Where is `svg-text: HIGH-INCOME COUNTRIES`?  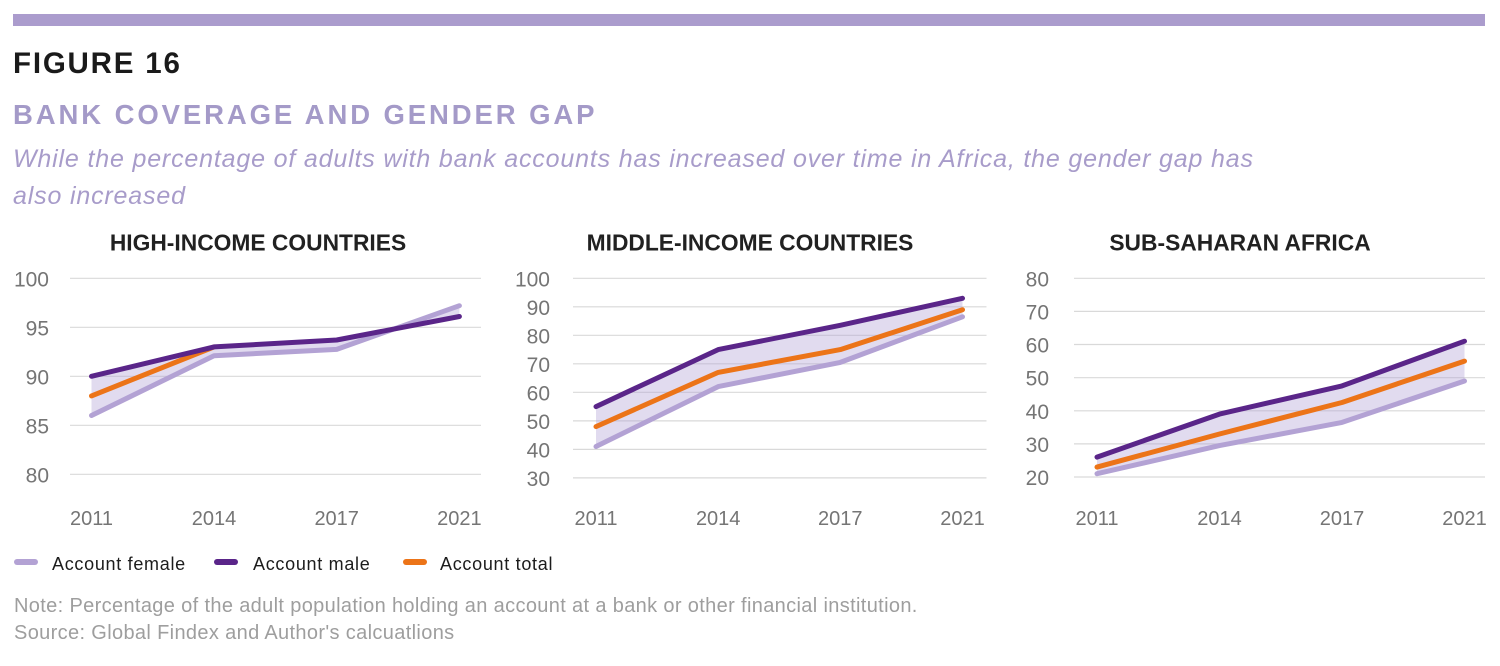
svg-text: HIGH-INCOME COUNTRIES is located at coordinates (258, 243).